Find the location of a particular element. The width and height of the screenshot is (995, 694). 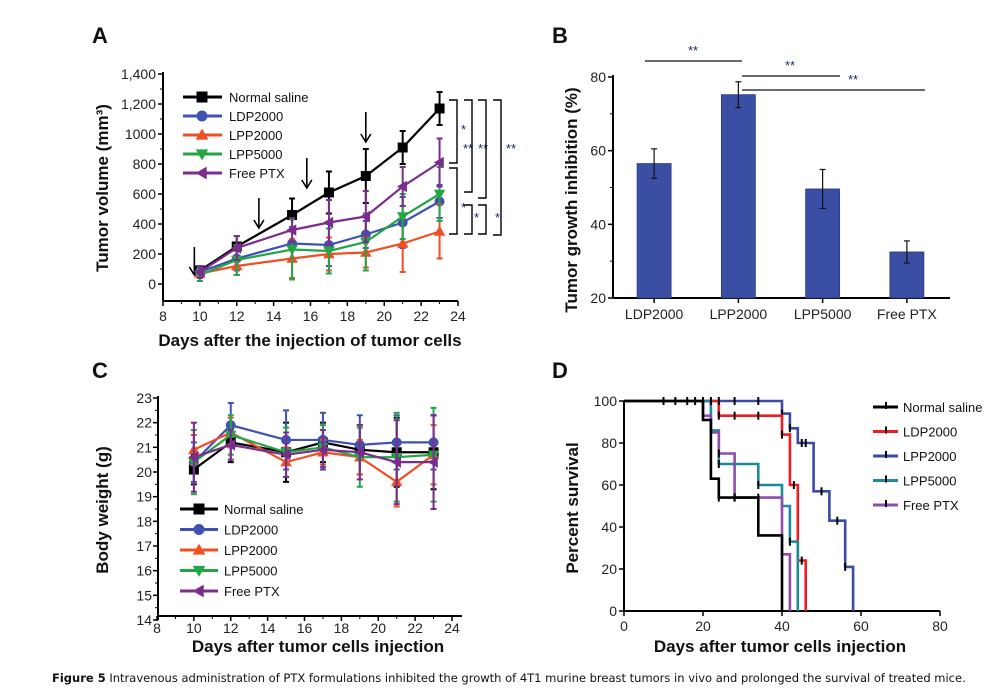

y-tick-label: 100 is located at coordinates (606, 401).